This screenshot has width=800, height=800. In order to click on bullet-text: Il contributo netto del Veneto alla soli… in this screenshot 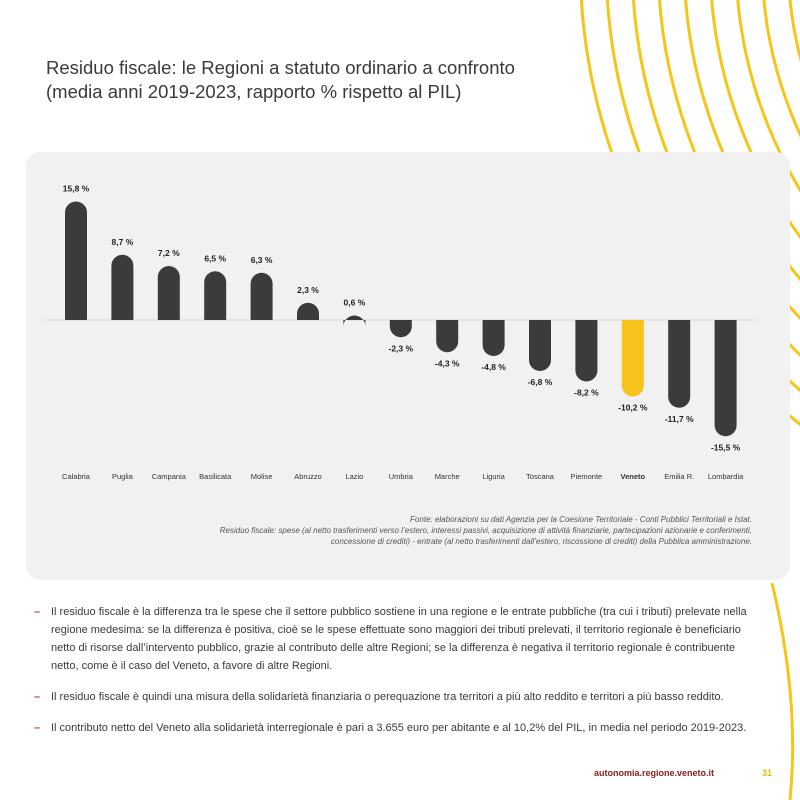, I will do `click(399, 728)`.